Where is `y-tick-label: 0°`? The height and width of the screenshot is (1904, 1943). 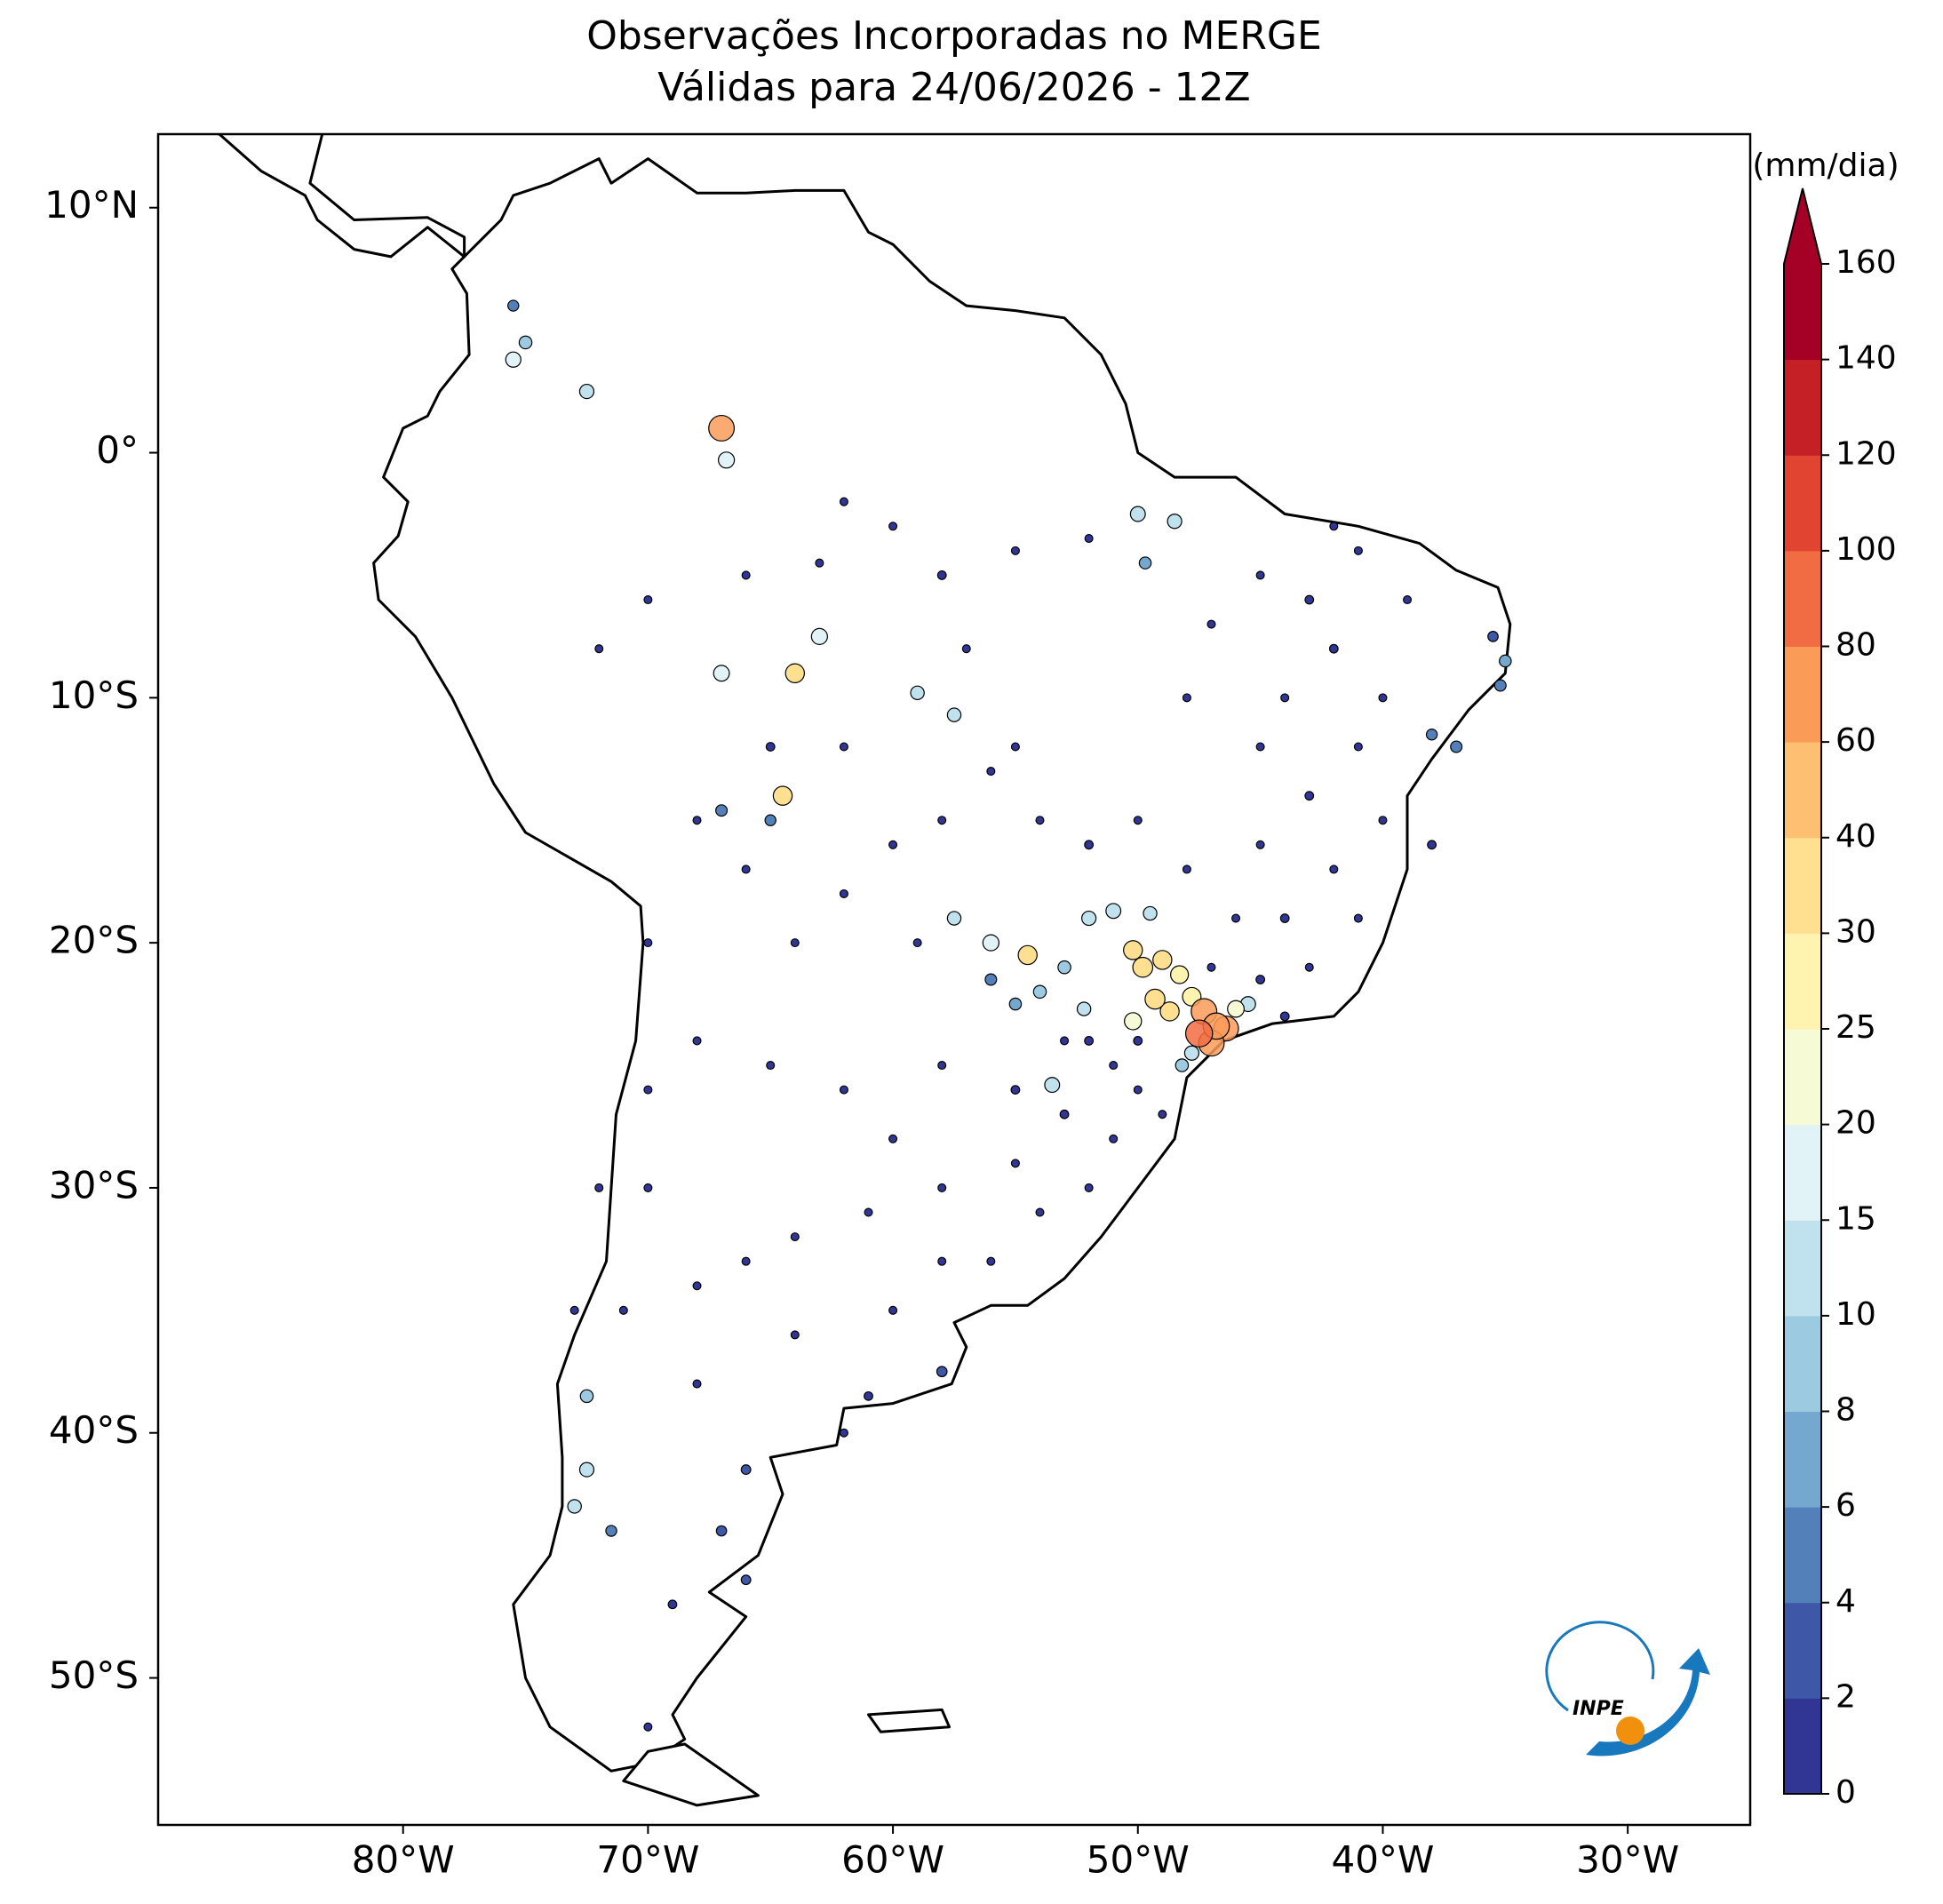 y-tick-label: 0° is located at coordinates (117, 450).